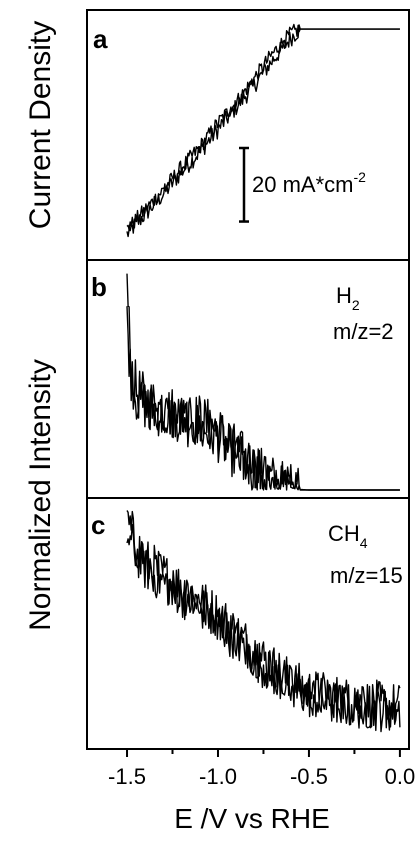  Describe the element at coordinates (218, 776) in the screenshot. I see `x-tick-label-minus1p0: -1.0` at that location.